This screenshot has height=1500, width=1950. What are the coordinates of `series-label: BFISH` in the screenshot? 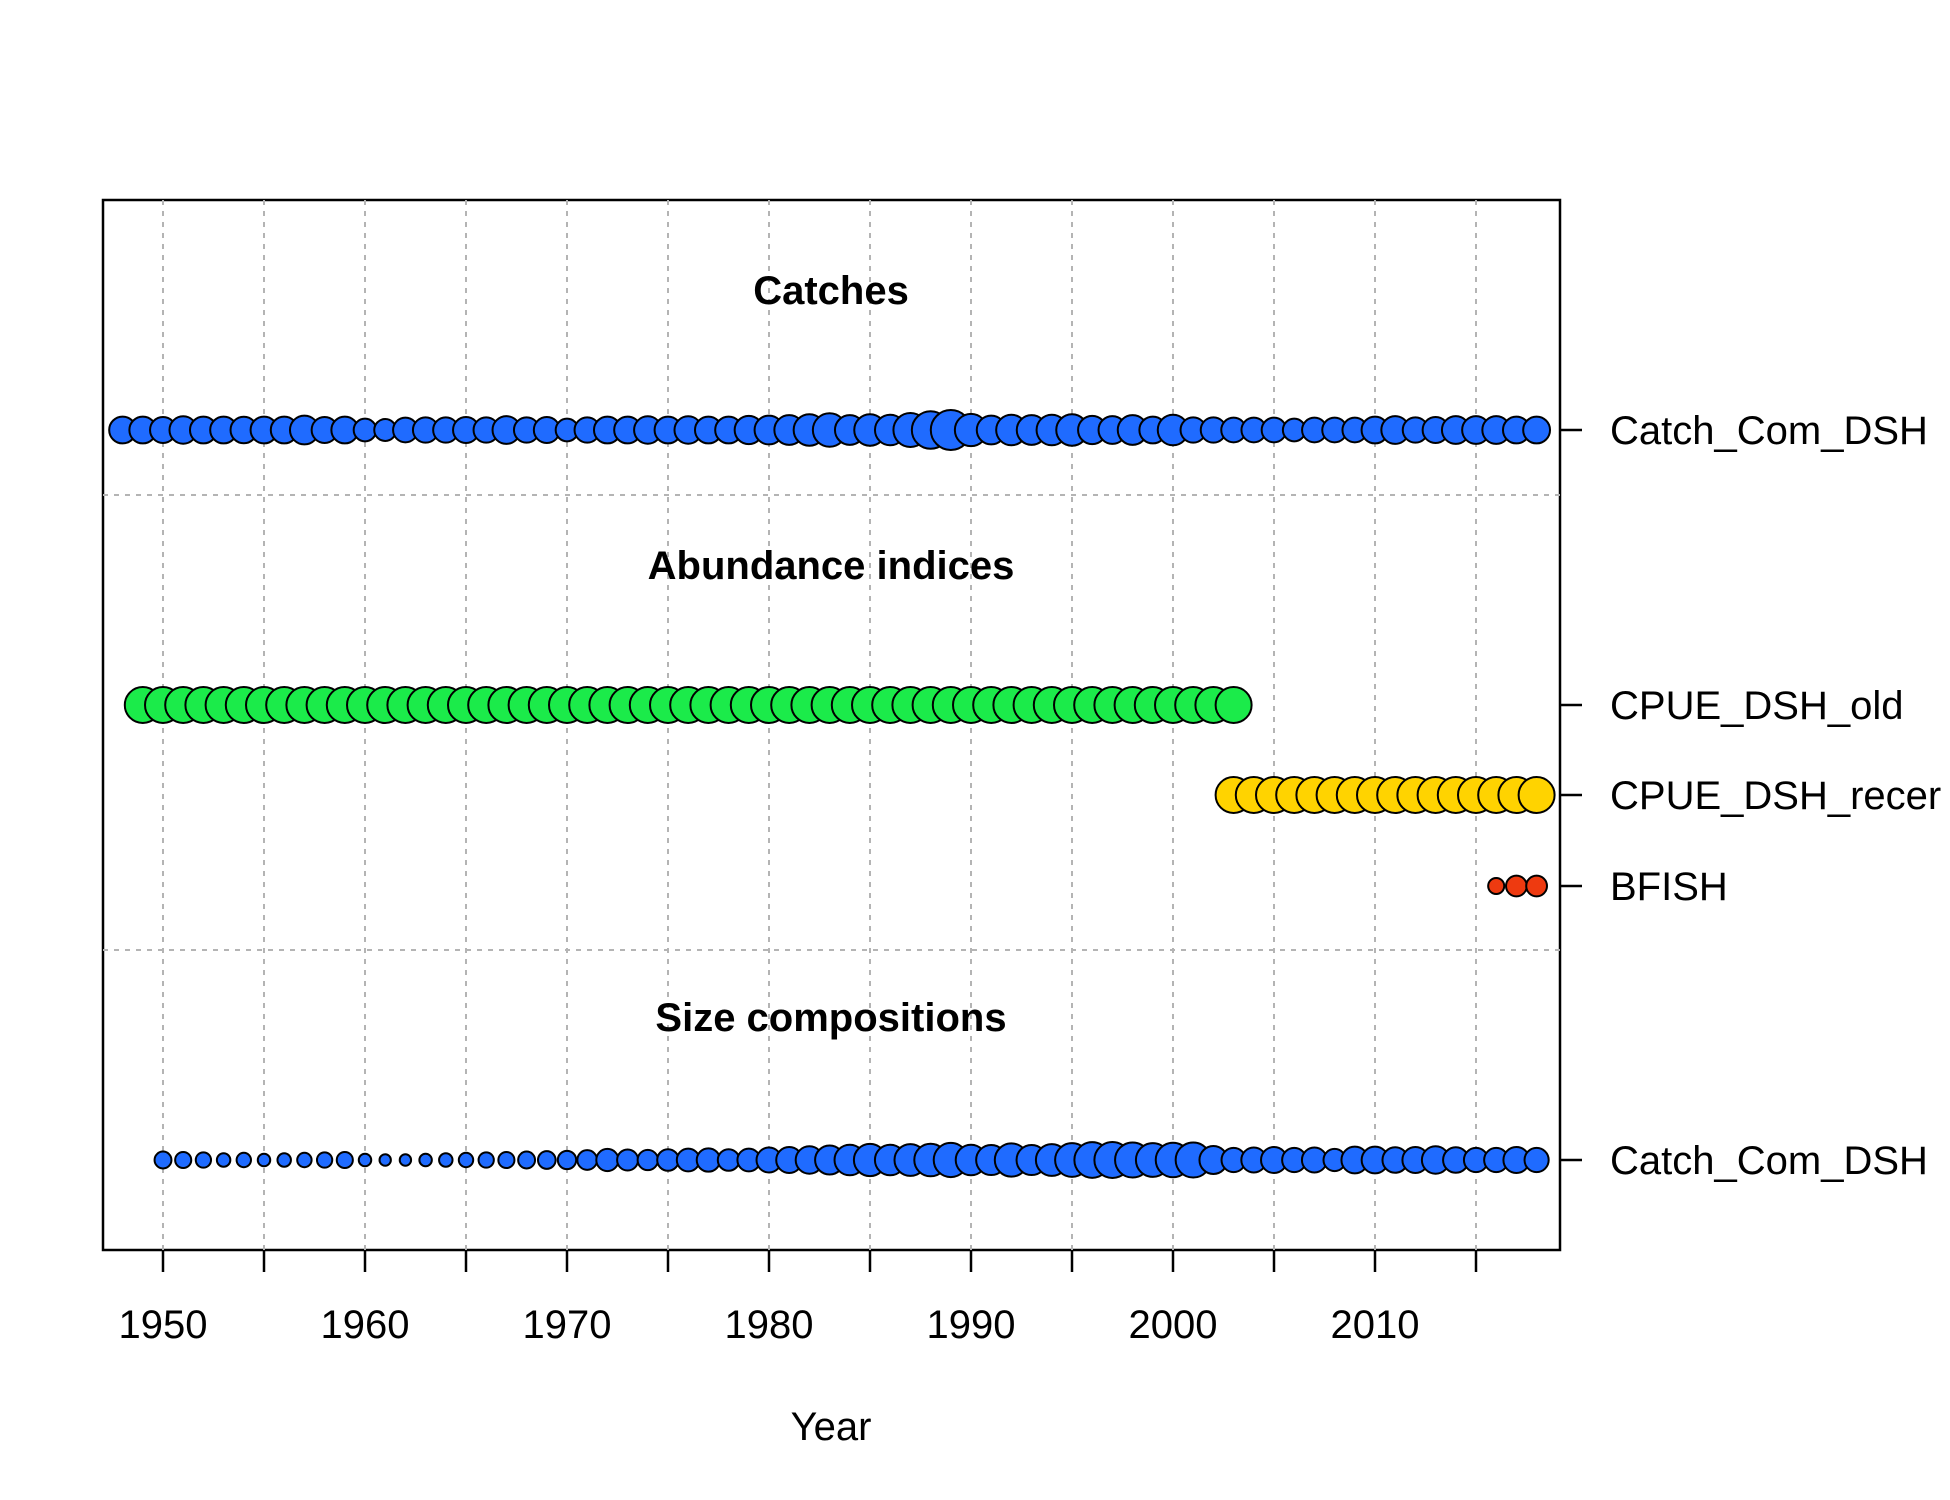 It's located at (1669, 887).